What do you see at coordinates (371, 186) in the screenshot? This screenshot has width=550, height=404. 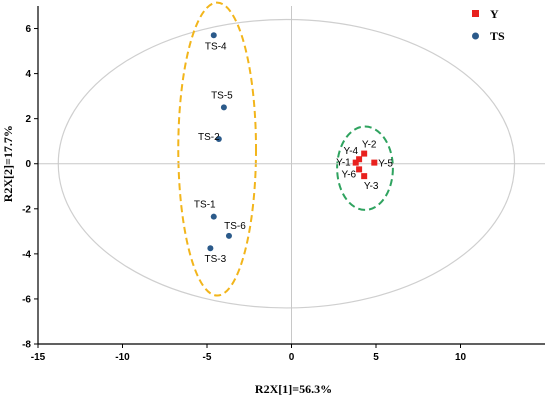 I see `point-label-Y-3: Y-3` at bounding box center [371, 186].